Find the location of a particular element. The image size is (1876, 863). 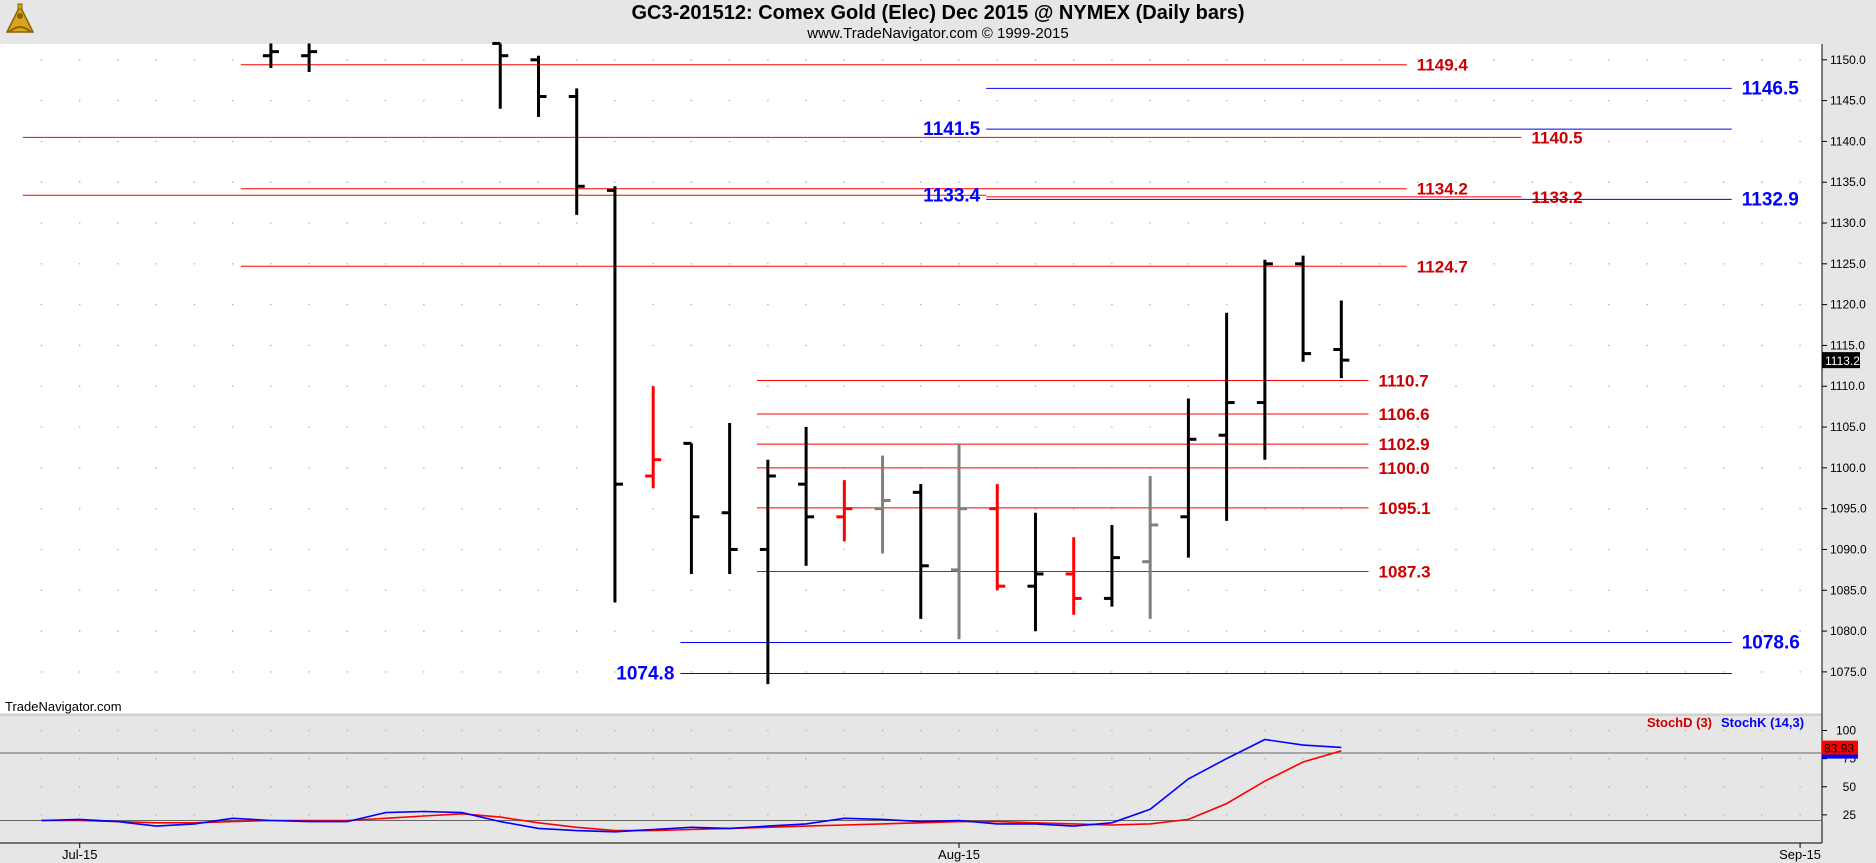

trade-navigator-logo is located at coordinates (20, 21).